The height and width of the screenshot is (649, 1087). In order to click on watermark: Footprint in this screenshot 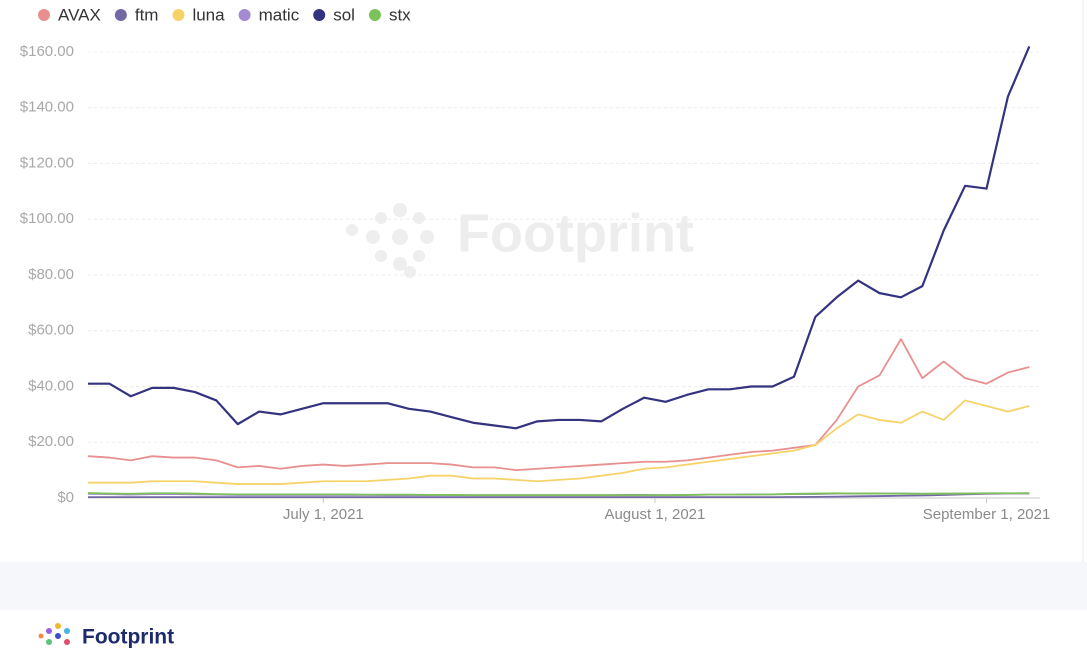, I will do `click(575, 233)`.